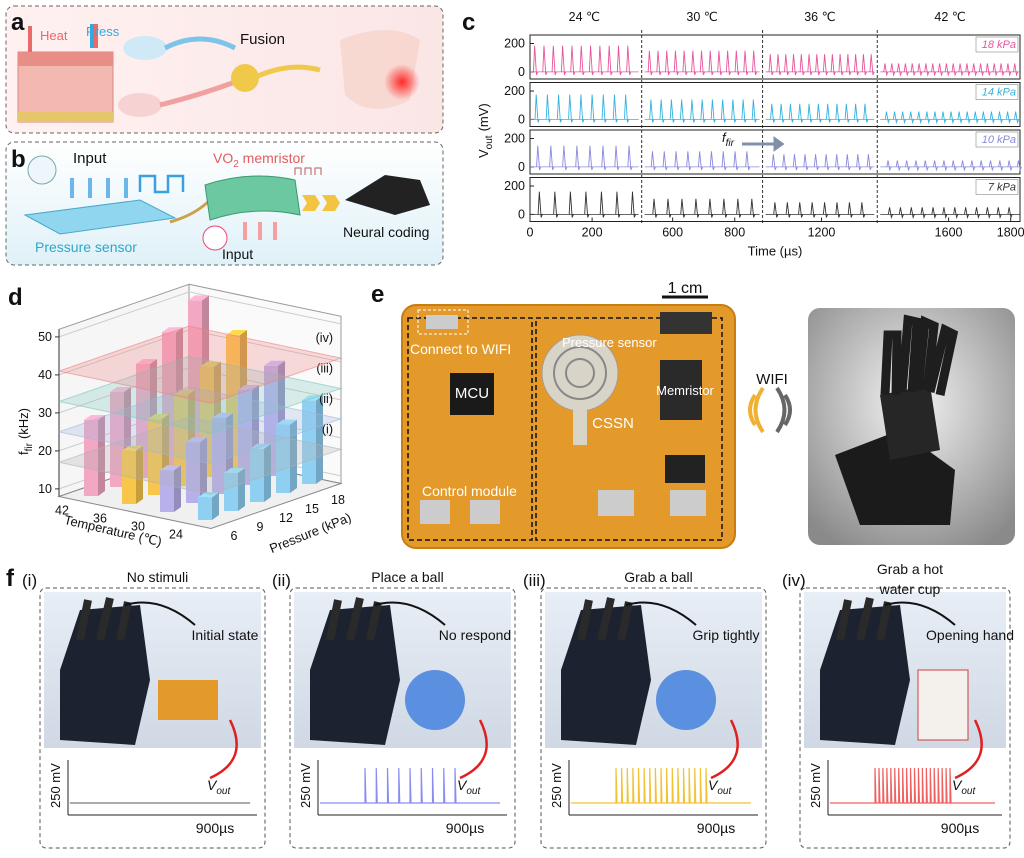 The height and width of the screenshot is (858, 1024). What do you see at coordinates (999, 140) in the screenshot?
I see `legend-entry: 10 kPa` at bounding box center [999, 140].